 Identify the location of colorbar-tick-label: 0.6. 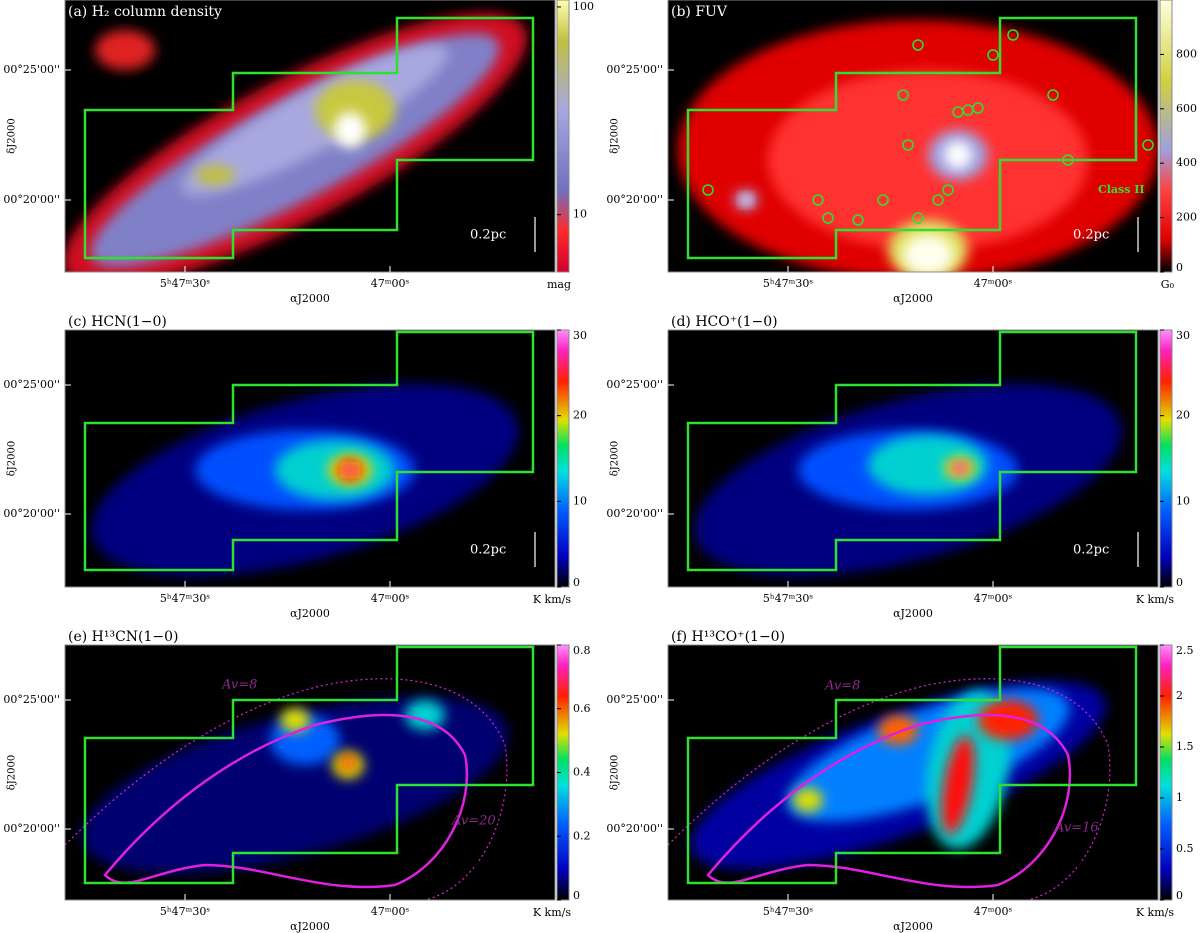
(582, 708).